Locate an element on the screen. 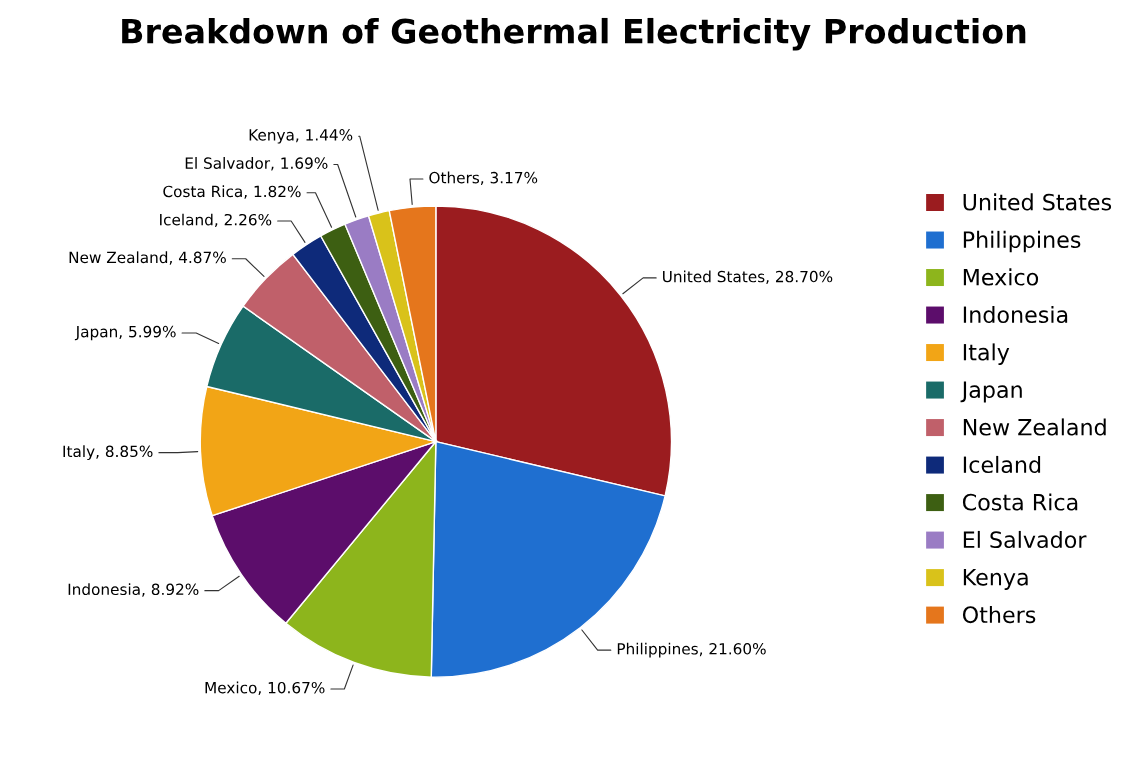 The image size is (1147, 760). data-label: Mexico, 10.67% is located at coordinates (265, 688).